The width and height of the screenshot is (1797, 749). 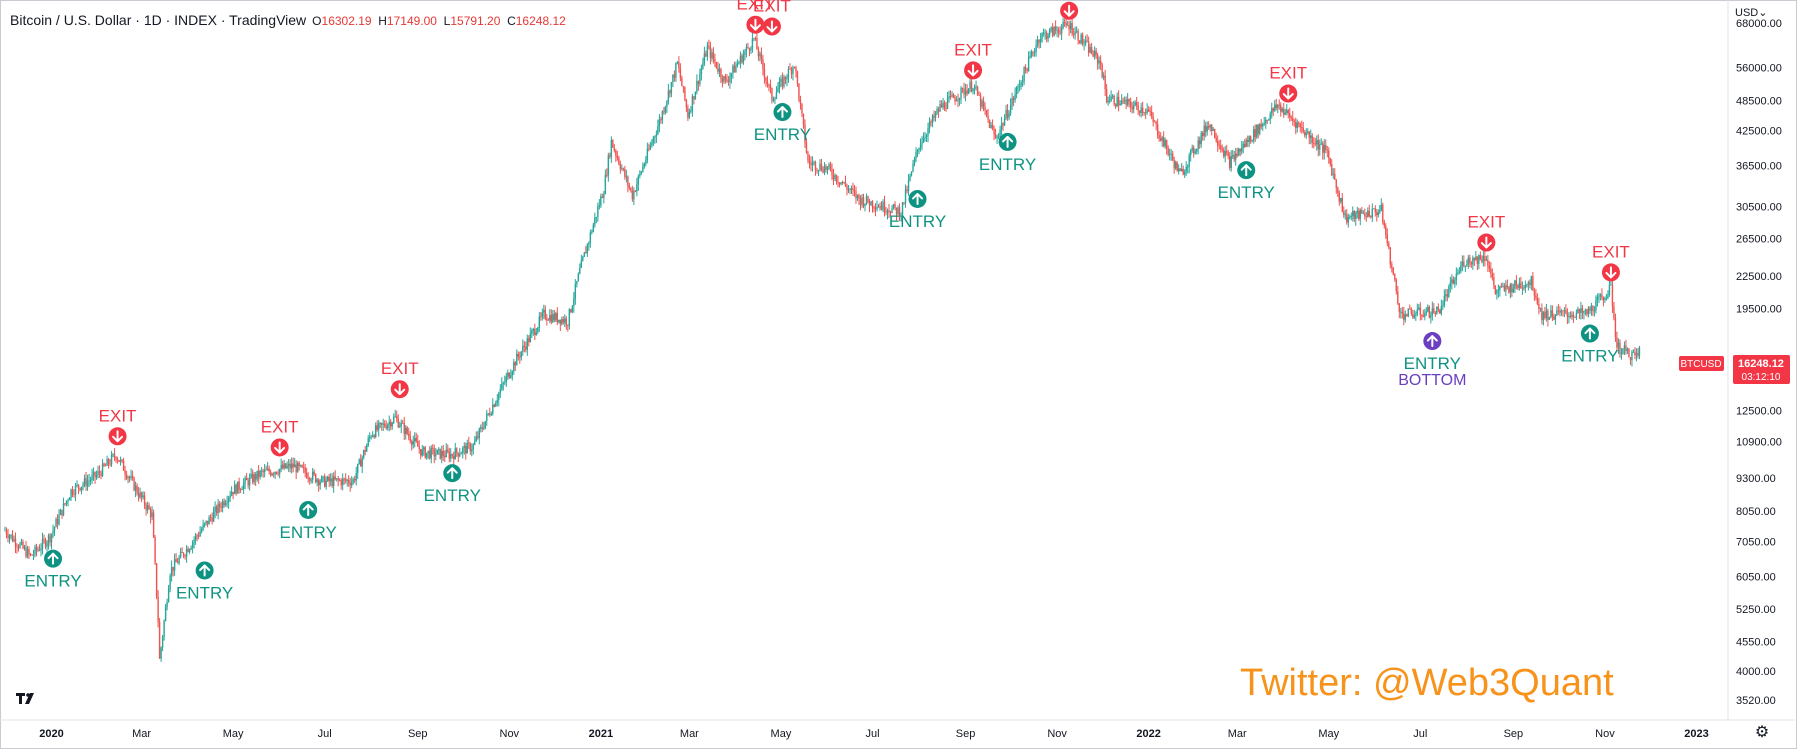 What do you see at coordinates (1432, 380) in the screenshot?
I see `signal-bottom-label: BOTTOM` at bounding box center [1432, 380].